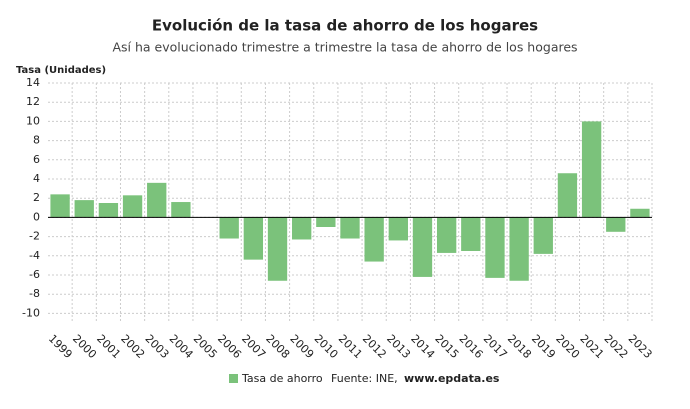  What do you see at coordinates (301, 346) in the screenshot?
I see `x-tick-label: 2009` at bounding box center [301, 346].